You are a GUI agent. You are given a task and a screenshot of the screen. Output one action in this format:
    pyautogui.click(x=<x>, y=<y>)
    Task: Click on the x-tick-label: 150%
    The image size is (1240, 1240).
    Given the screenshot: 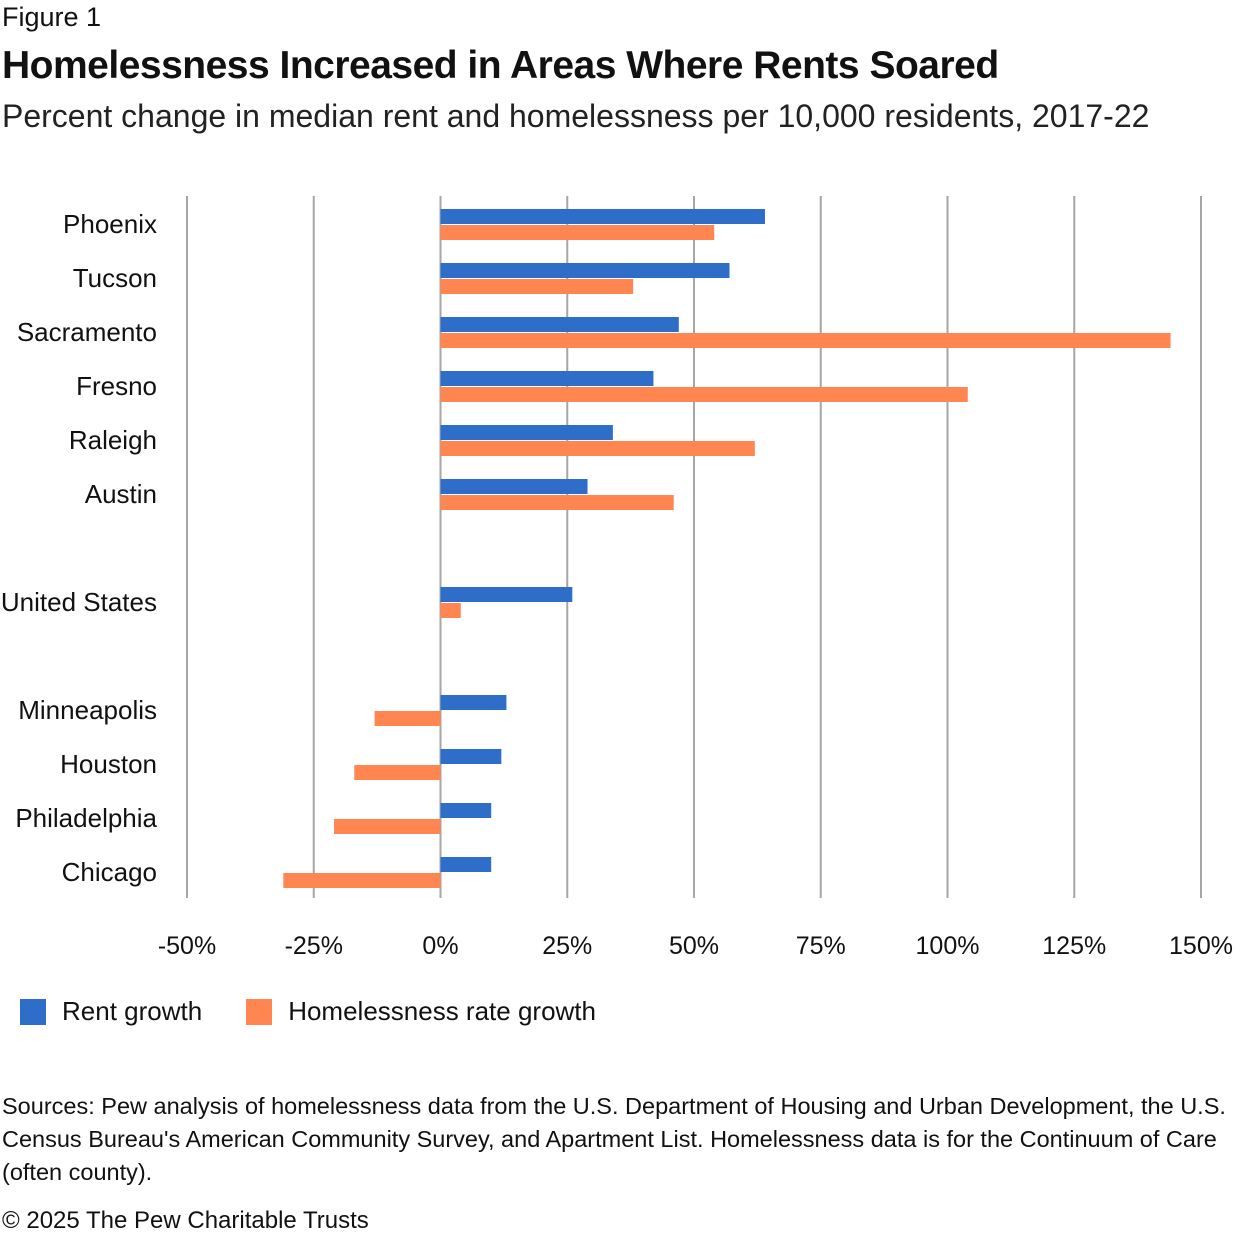 What is the action you would take?
    pyautogui.click(x=1201, y=946)
    